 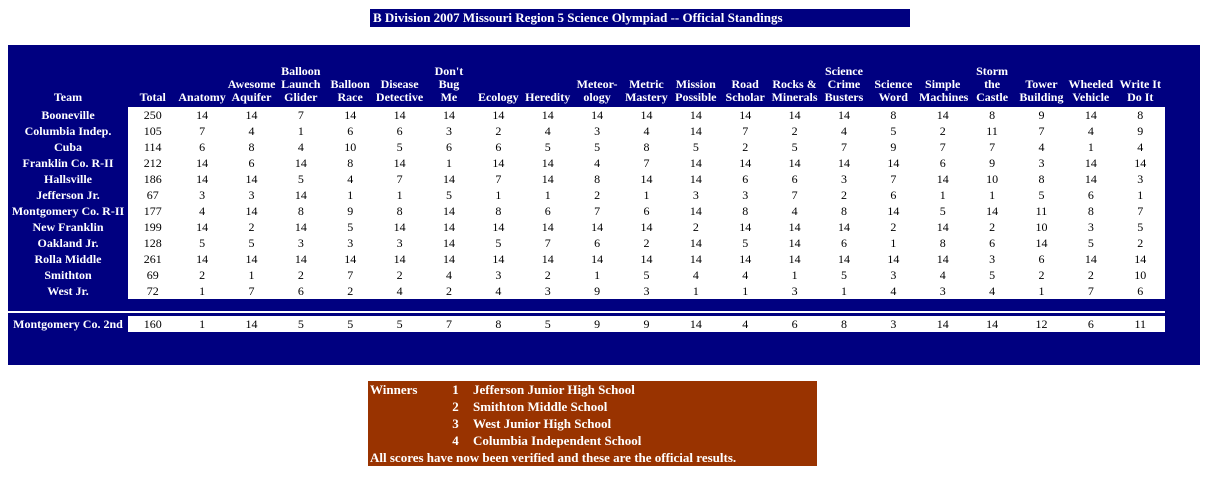 I want to click on column-header: Road Scholar, so click(x=745, y=90).